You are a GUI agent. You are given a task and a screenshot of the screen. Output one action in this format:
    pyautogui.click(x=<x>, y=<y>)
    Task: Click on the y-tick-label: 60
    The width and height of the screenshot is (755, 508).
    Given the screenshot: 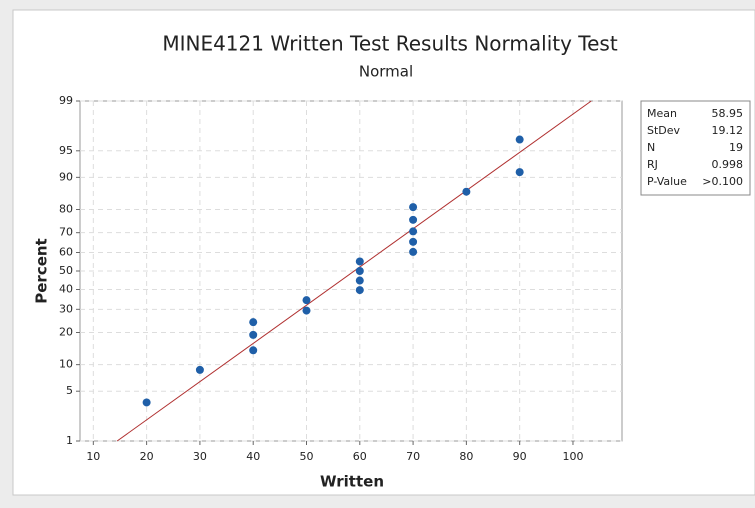 What is the action you would take?
    pyautogui.click(x=66, y=251)
    